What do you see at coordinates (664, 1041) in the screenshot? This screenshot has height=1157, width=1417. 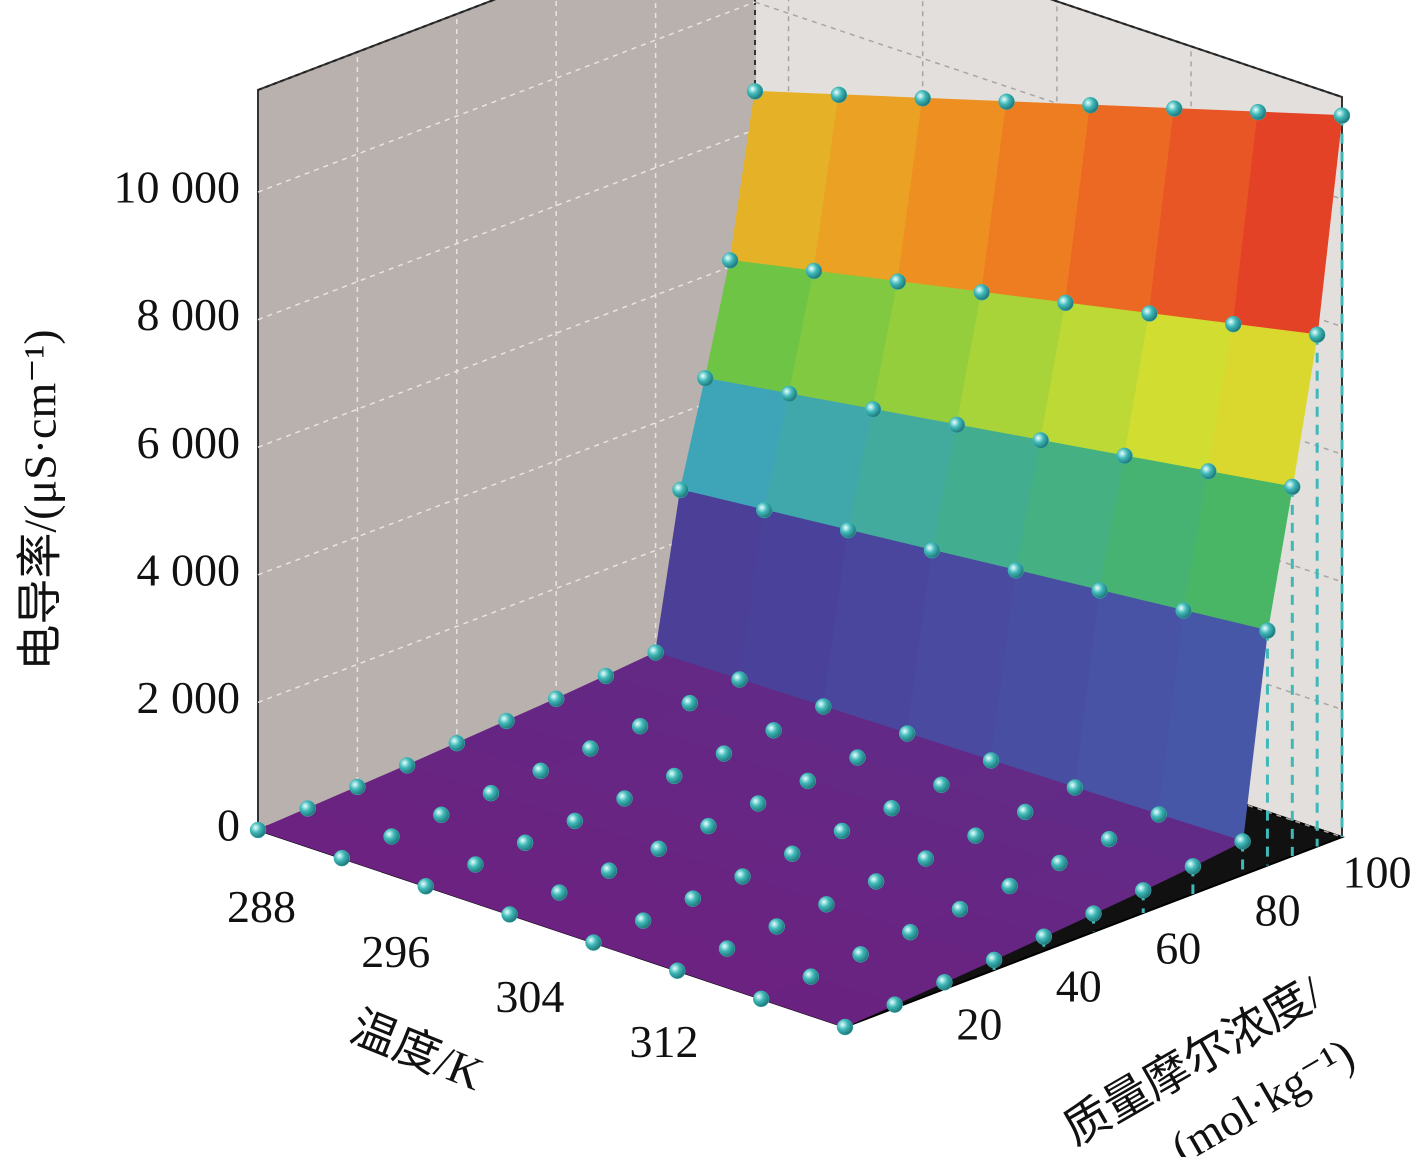 I see `x-tick-label: 312` at bounding box center [664, 1041].